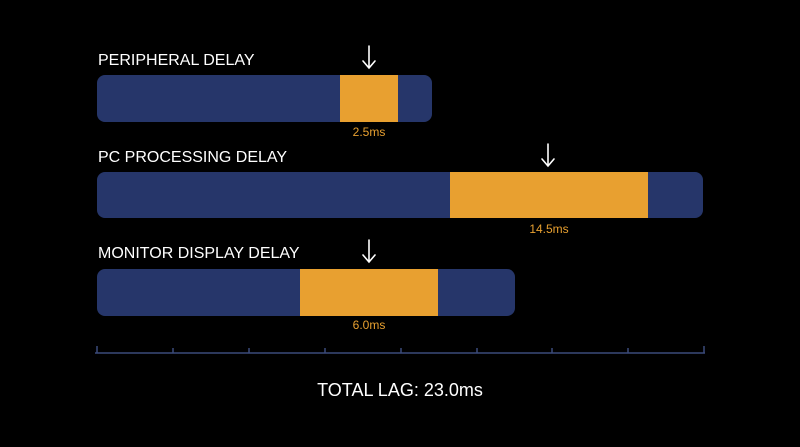 This screenshot has height=447, width=800. I want to click on row-label: PERIPHERAL DELAY, so click(176, 60).